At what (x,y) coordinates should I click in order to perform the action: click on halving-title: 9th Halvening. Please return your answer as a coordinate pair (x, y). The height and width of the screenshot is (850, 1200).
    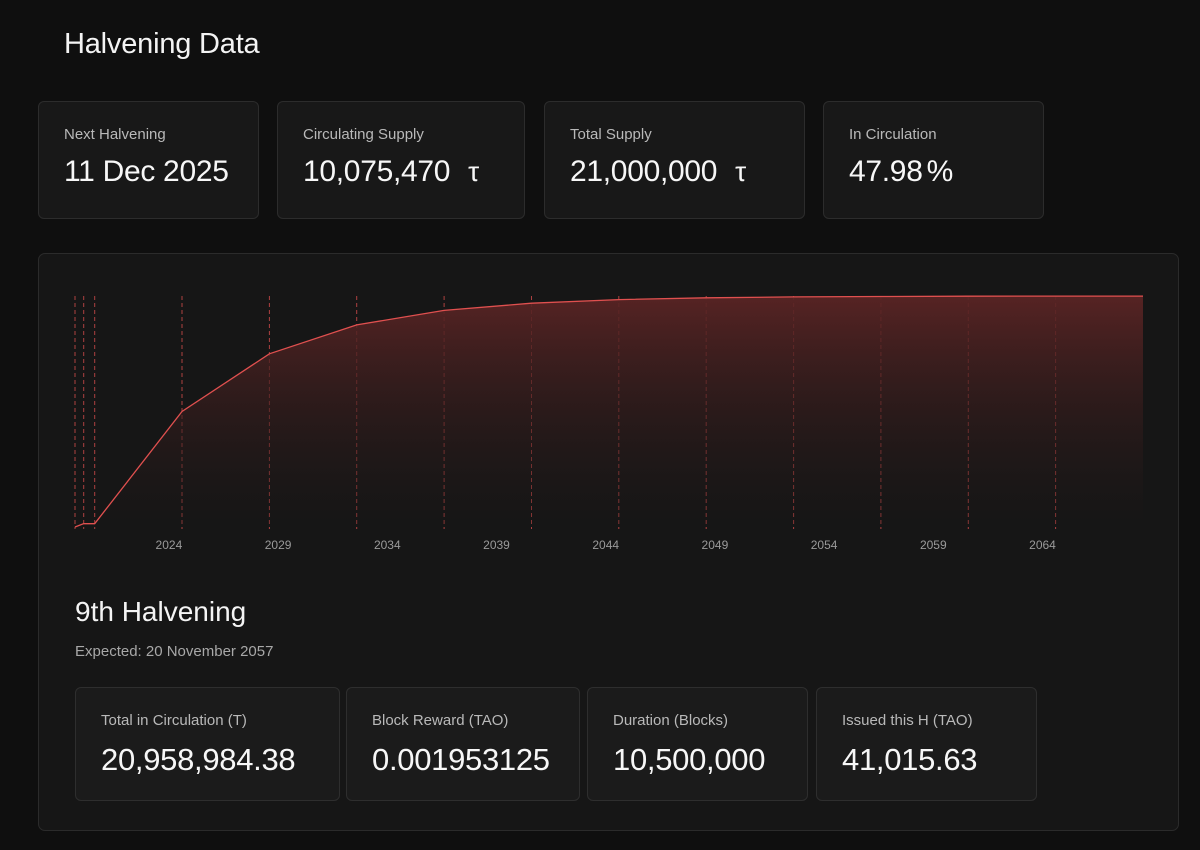
    Looking at the image, I should click on (161, 611).